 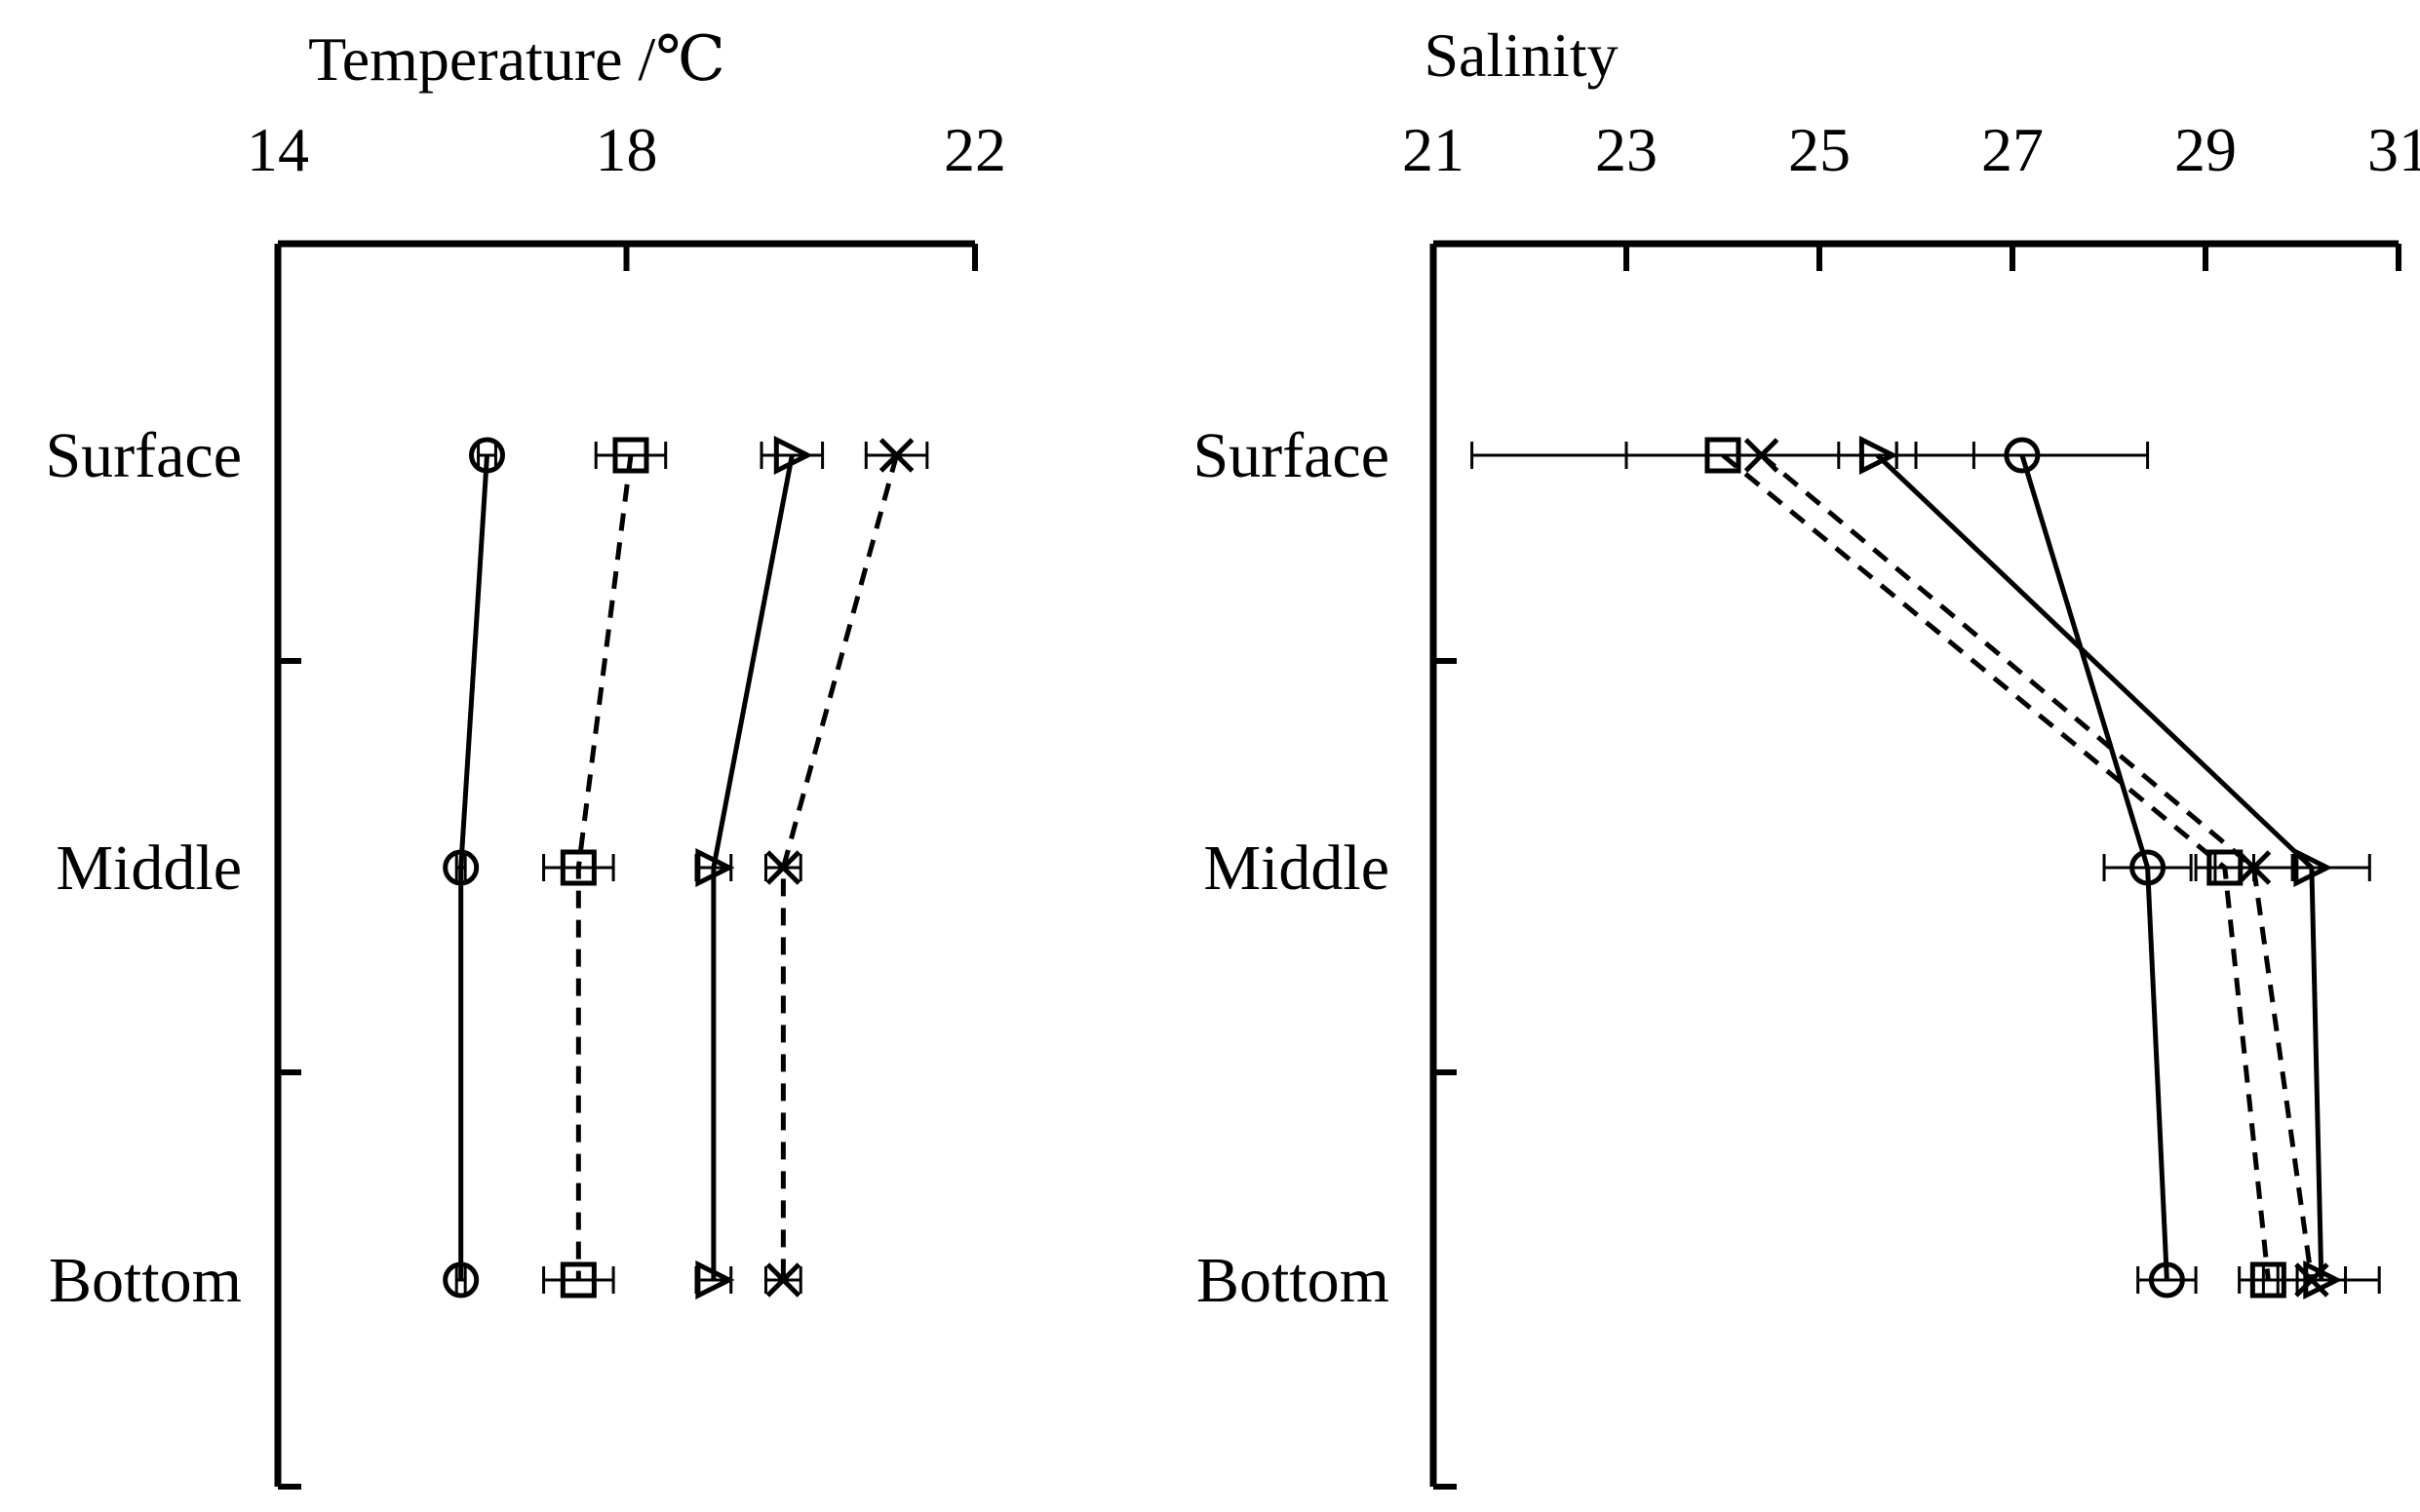 I want to click on salinity-x-tick-label: 29, so click(x=2205, y=149).